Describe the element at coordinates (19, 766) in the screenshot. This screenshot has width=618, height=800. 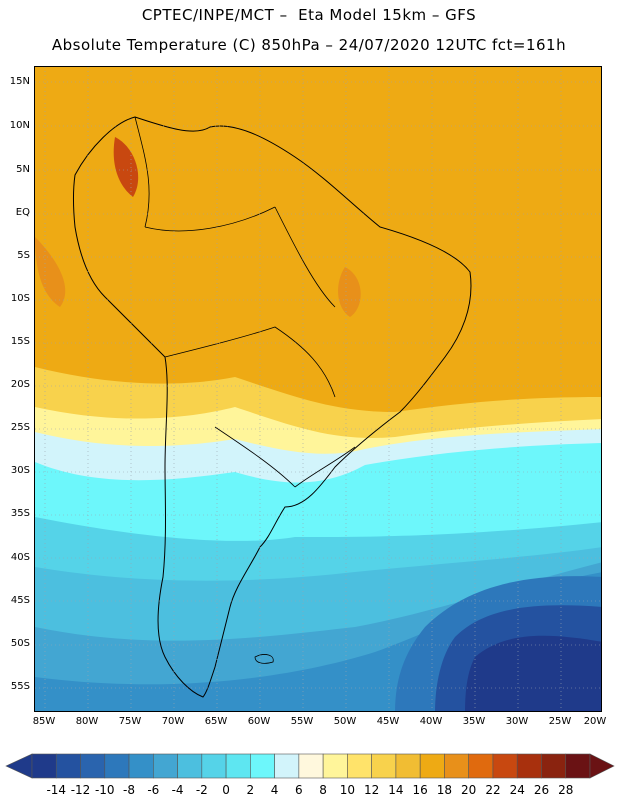
I see `colorbar-arrow-low` at that location.